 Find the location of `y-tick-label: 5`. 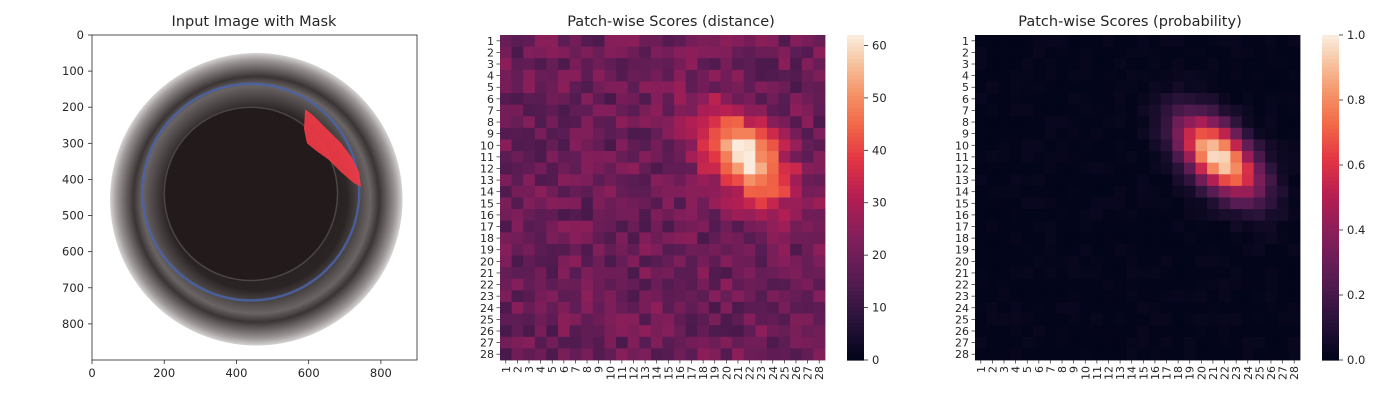

y-tick-label: 5 is located at coordinates (965, 87).